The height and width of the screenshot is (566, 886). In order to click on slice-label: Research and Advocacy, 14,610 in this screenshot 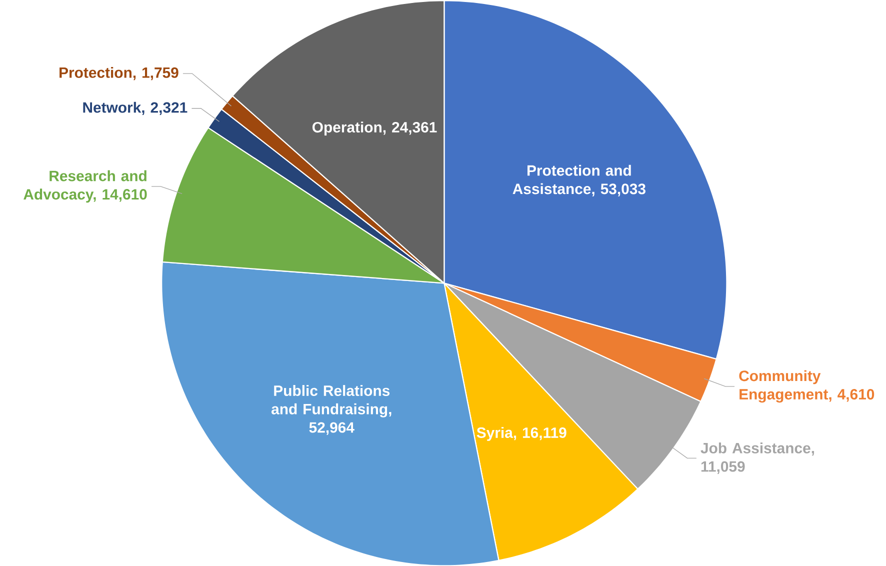, I will do `click(85, 186)`.